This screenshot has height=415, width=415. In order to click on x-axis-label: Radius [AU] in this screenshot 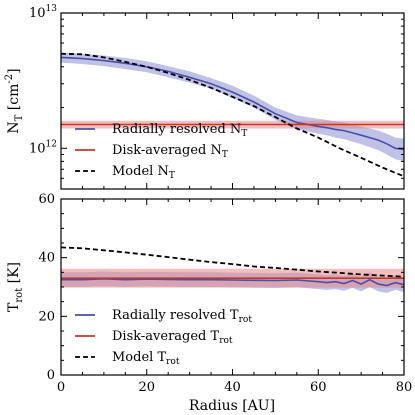, I will do `click(232, 406)`.